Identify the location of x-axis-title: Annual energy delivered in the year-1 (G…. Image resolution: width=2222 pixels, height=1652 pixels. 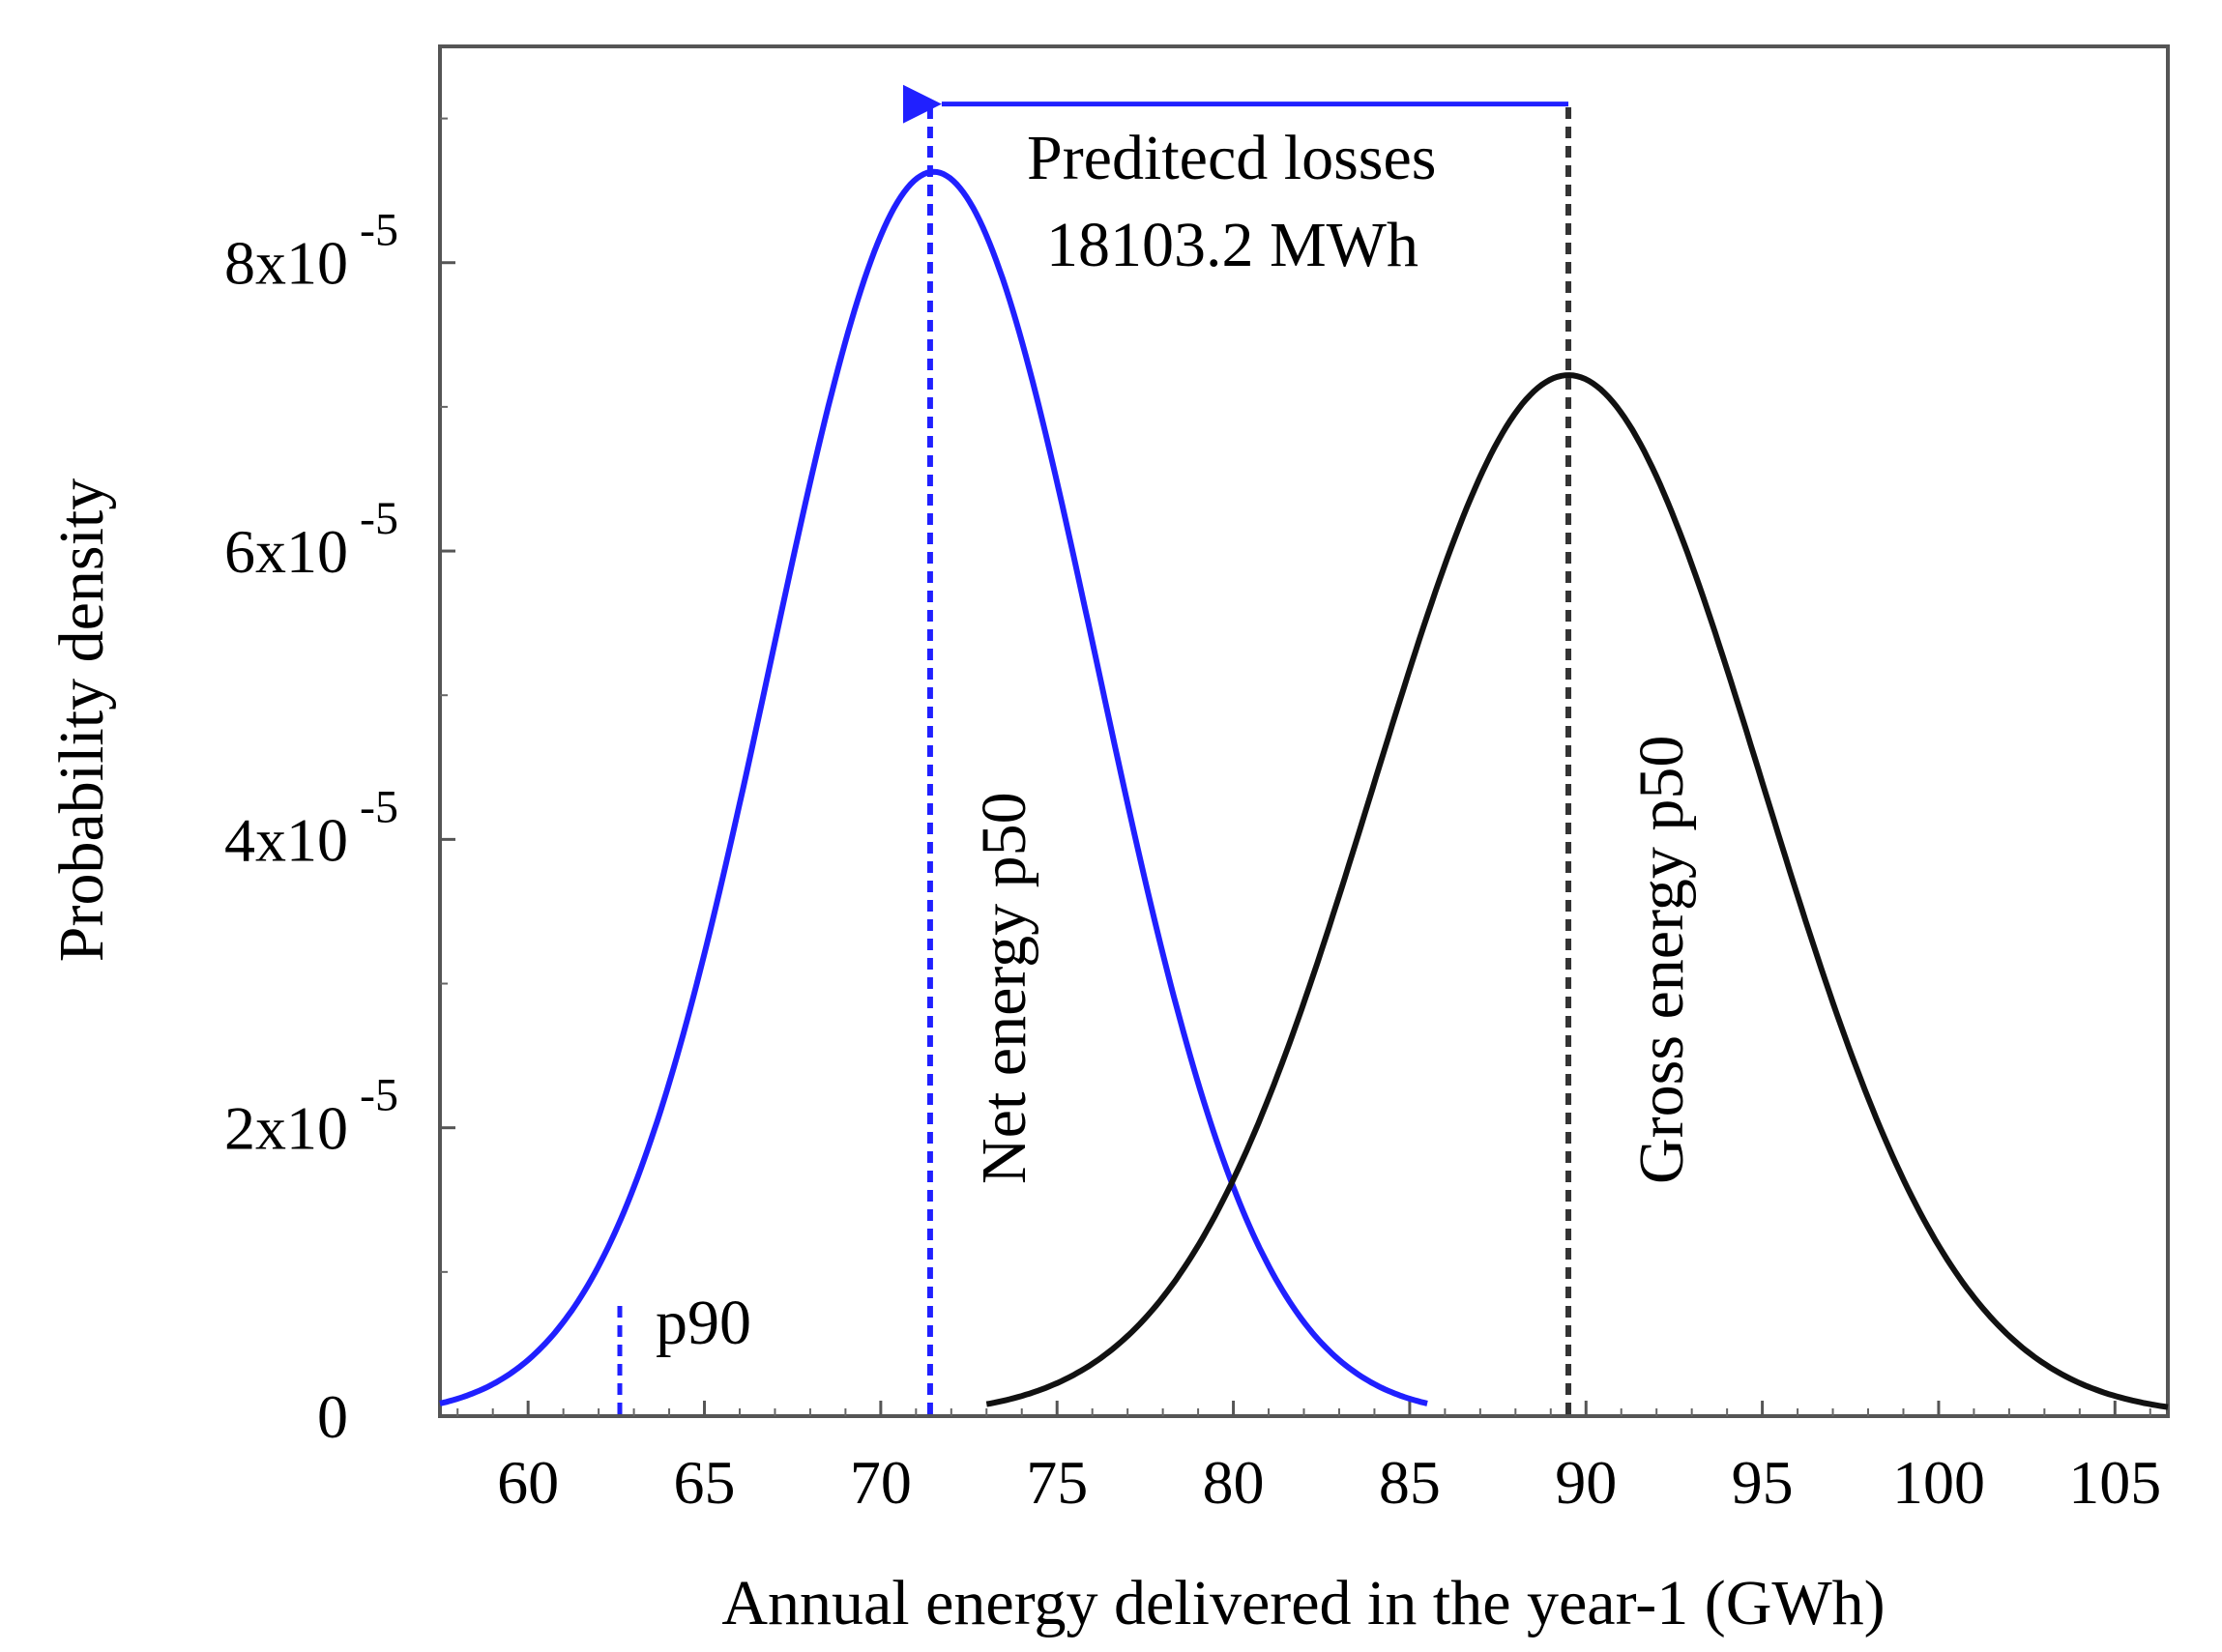
(1303, 1603).